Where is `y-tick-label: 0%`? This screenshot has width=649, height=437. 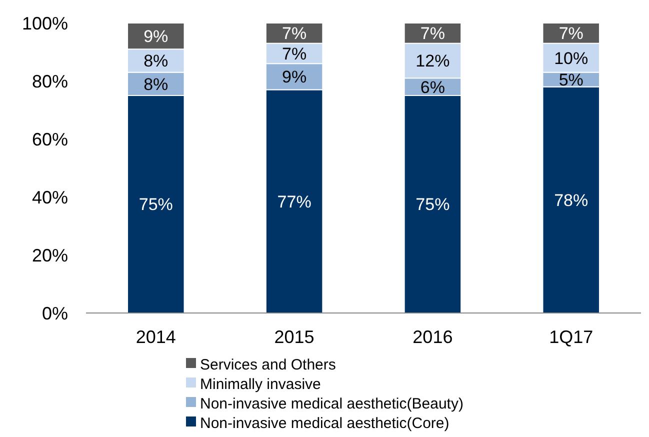 y-tick-label: 0% is located at coordinates (55, 313).